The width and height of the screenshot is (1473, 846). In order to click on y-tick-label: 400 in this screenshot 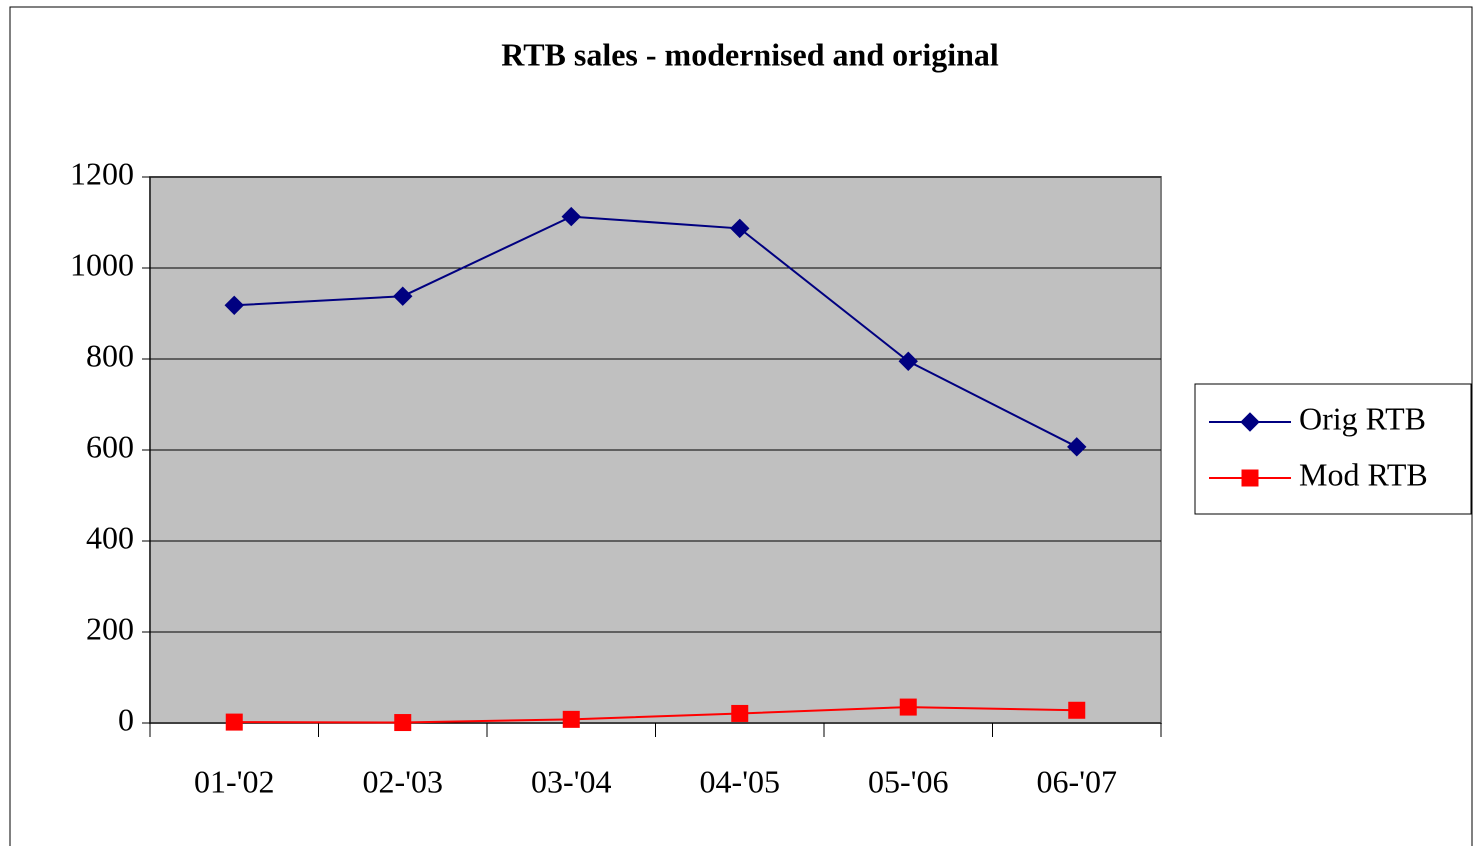, I will do `click(110, 537)`.